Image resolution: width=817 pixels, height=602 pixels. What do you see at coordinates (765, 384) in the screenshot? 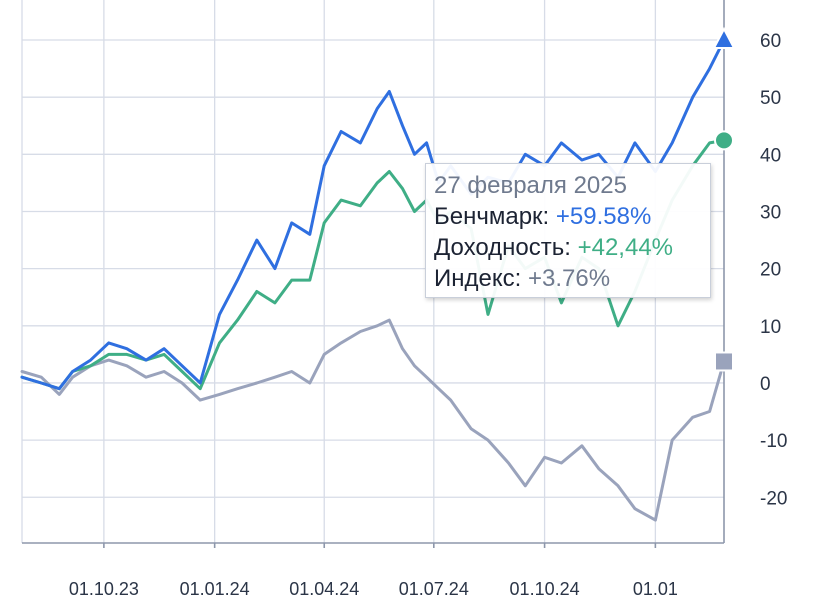
I see `y-tick-label: 0` at bounding box center [765, 384].